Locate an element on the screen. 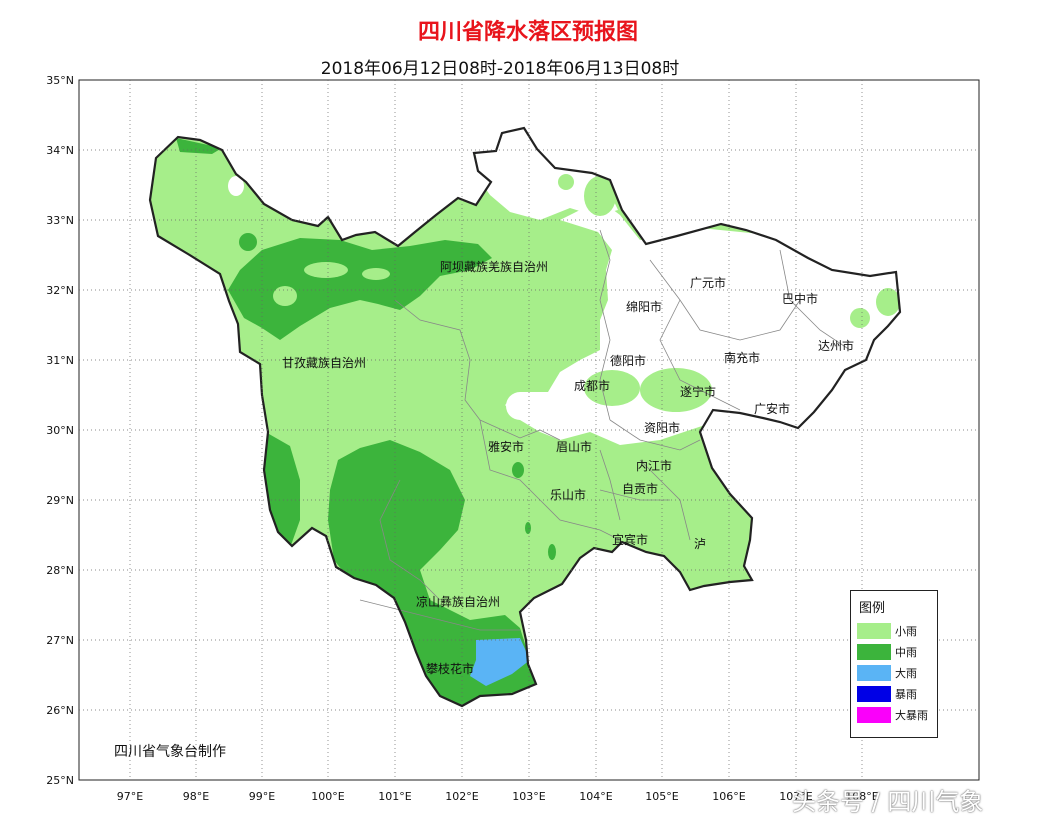 The height and width of the screenshot is (825, 1056). city-label-dazhou: 达州市 is located at coordinates (836, 345).